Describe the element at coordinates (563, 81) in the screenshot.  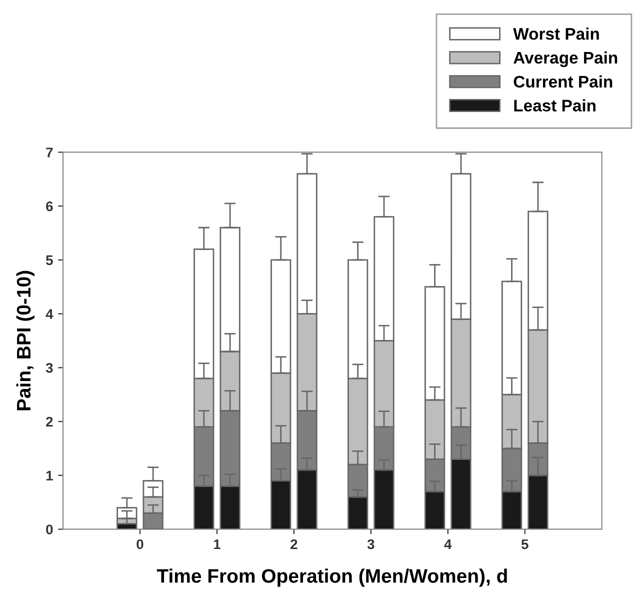
I see `legend-label: Current Pain` at that location.